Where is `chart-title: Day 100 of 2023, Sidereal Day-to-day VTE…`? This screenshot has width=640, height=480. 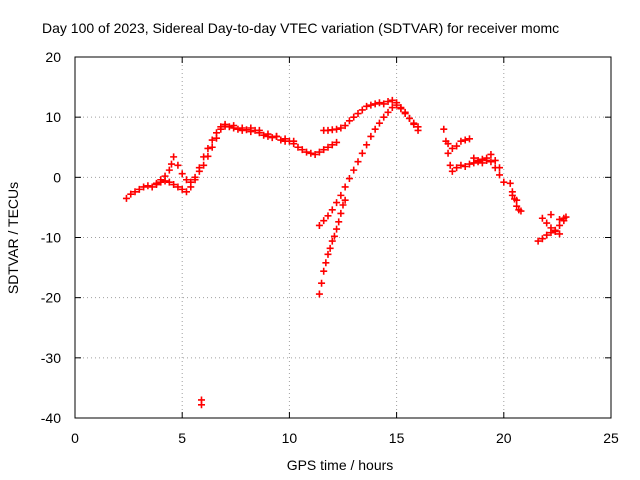
chart-title: Day 100 of 2023, Sidereal Day-to-day VTE… is located at coordinates (300, 28).